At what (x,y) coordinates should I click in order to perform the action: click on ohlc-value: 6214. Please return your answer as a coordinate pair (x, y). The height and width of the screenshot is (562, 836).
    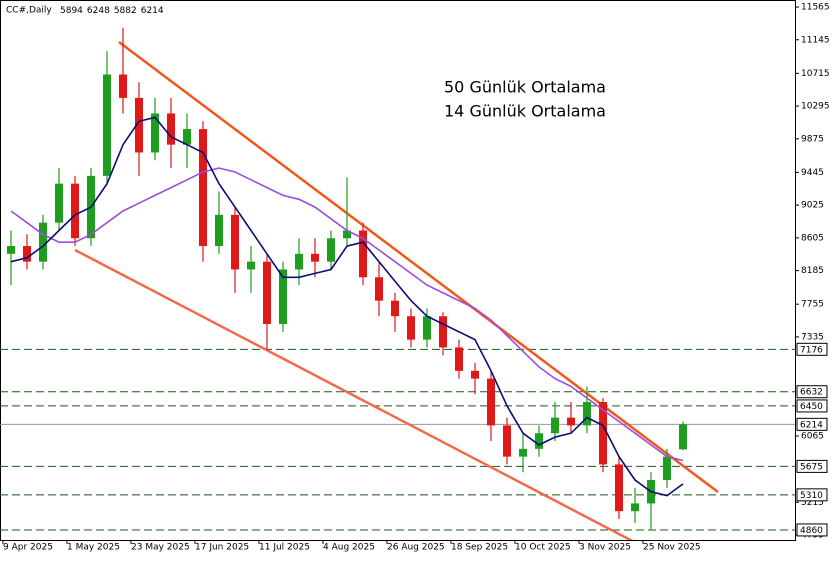
    Looking at the image, I should click on (152, 11).